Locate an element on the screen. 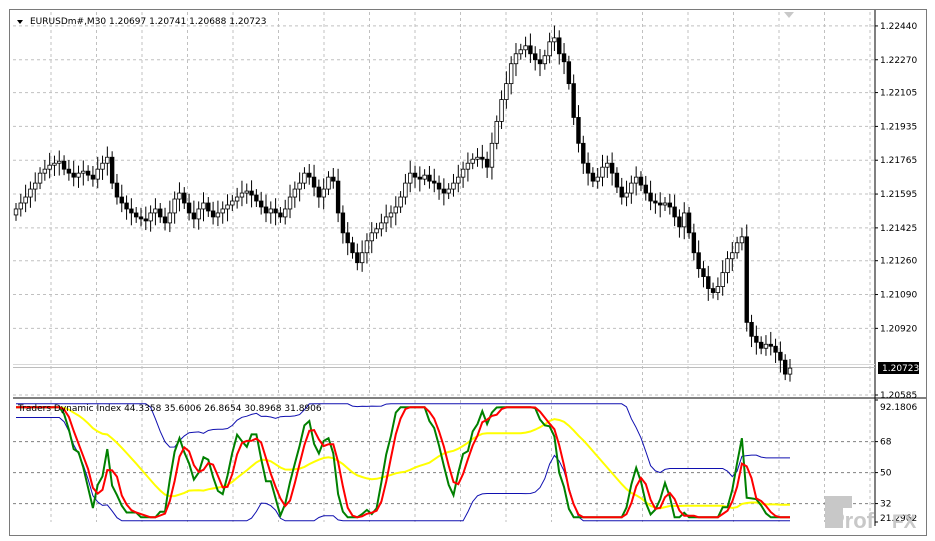  indicator-level-label: 50 is located at coordinates (886, 474).